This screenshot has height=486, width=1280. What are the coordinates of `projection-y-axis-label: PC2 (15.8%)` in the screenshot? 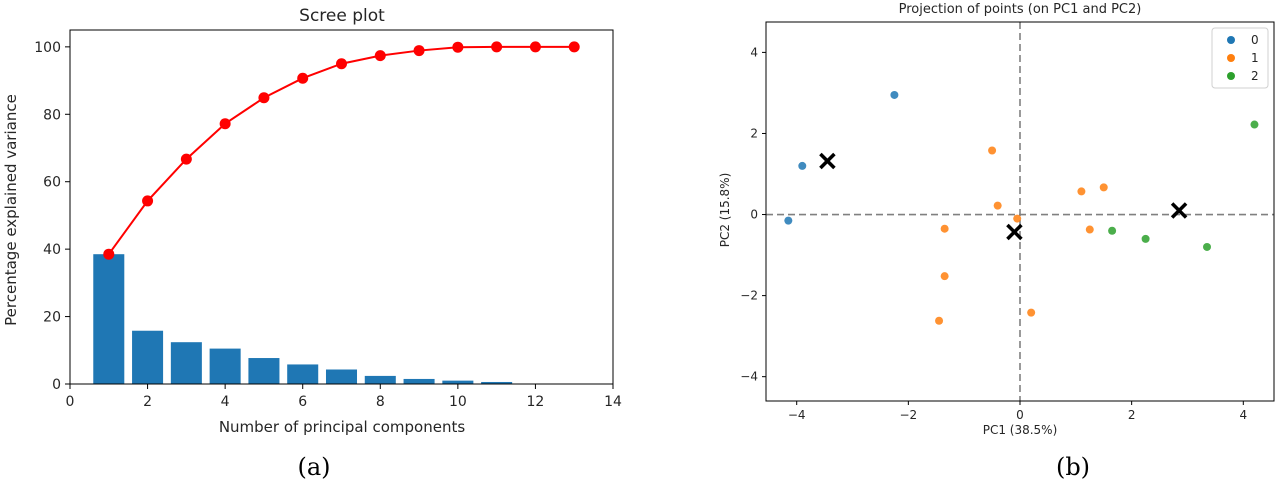 It's located at (725, 210).